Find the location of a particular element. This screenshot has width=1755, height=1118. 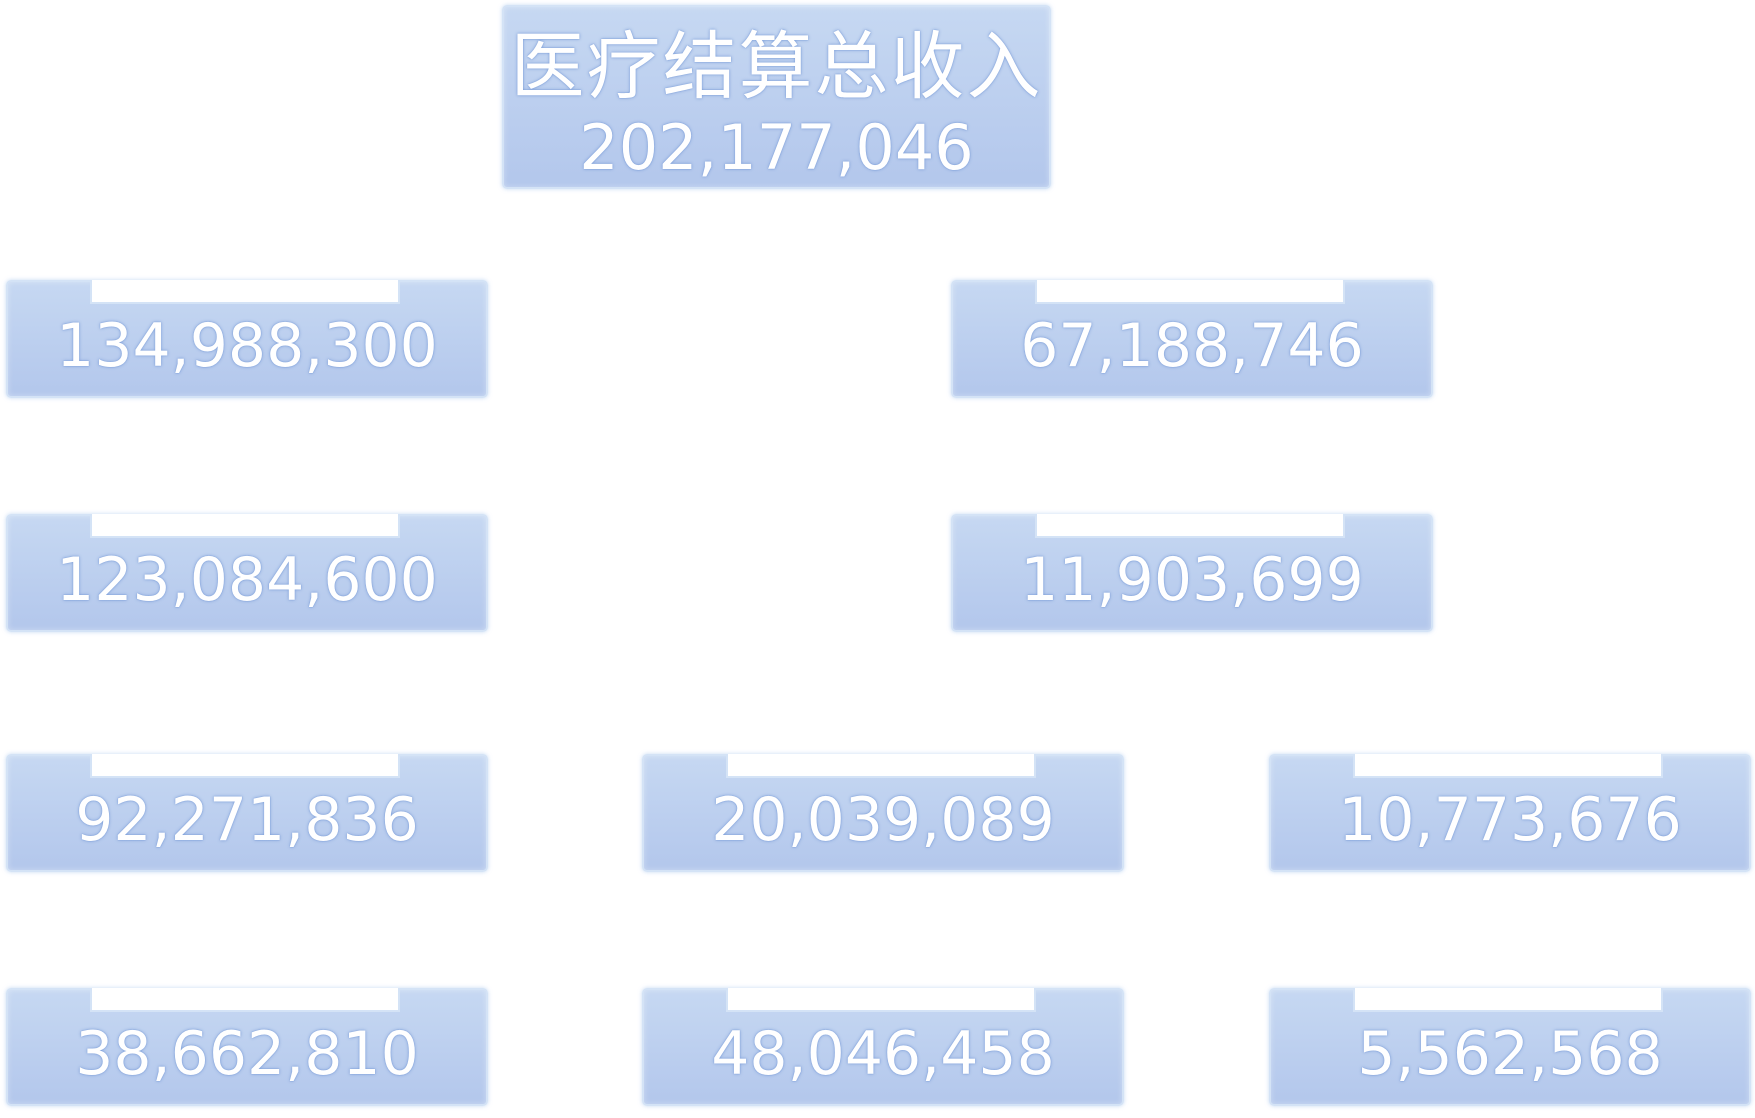

node-value: 48,046,458 is located at coordinates (883, 1054).